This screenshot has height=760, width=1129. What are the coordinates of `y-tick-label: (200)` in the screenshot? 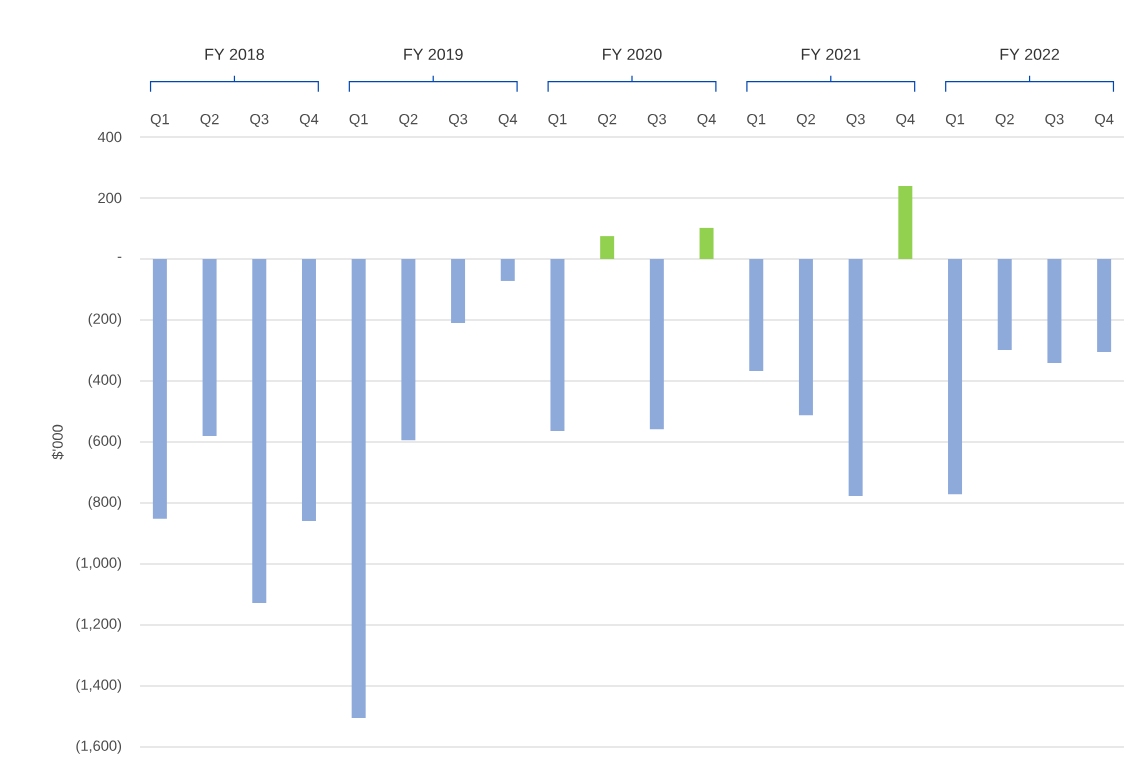 It's located at (105, 320).